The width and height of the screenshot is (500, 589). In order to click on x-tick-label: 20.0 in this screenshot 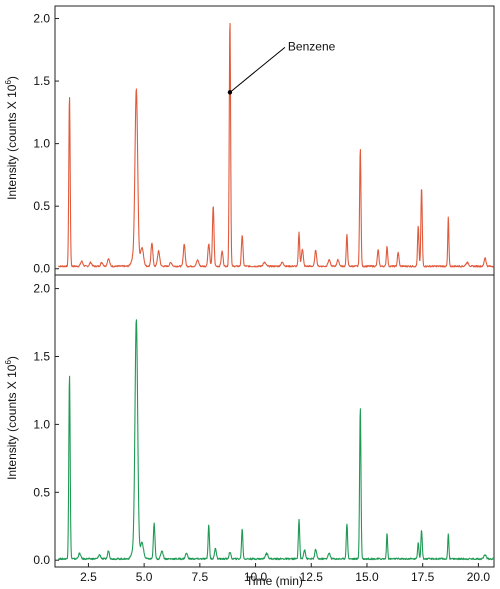, I will do `click(479, 577)`.